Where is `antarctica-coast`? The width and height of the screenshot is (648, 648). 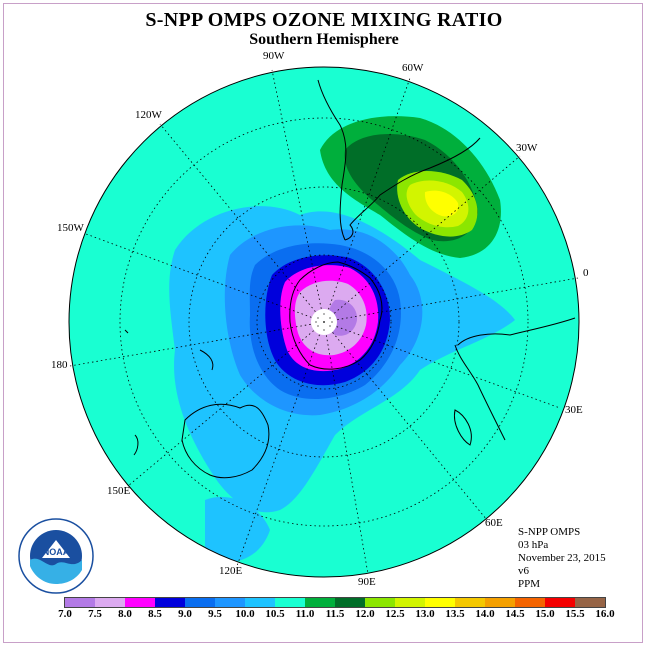
antarctica-coast is located at coordinates (336, 315).